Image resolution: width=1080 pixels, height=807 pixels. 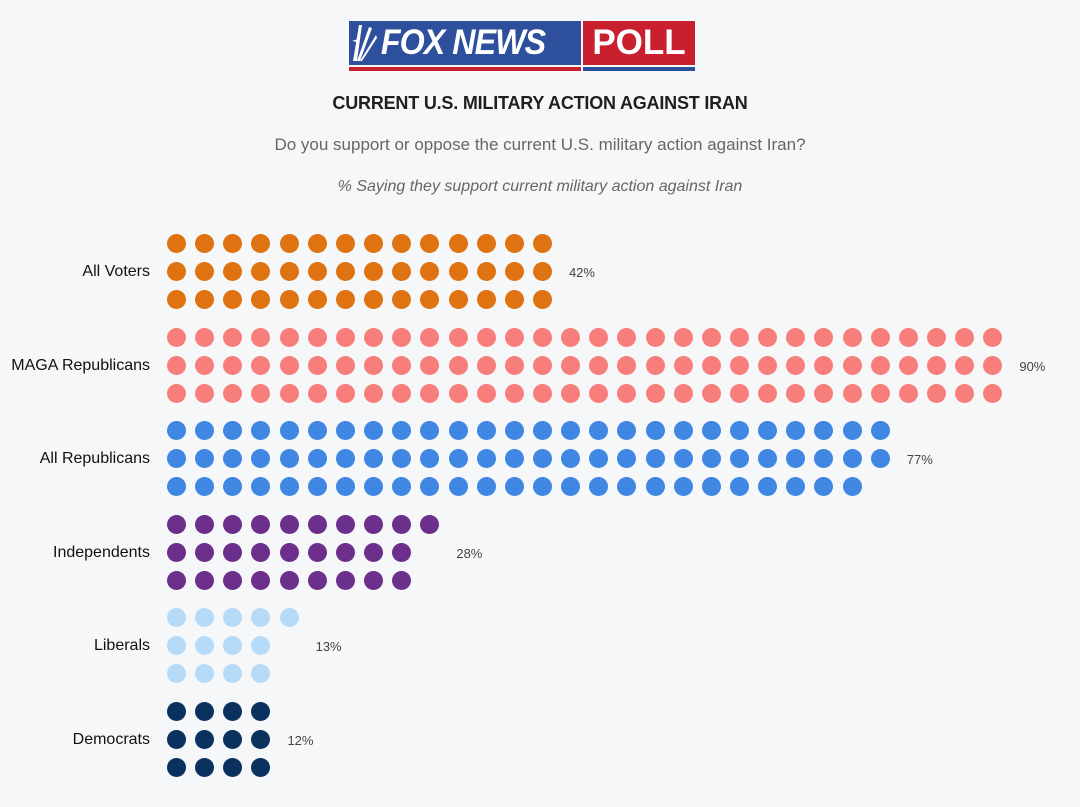 What do you see at coordinates (465, 43) in the screenshot?
I see `logo-fox-news-block: FOX NEWS` at bounding box center [465, 43].